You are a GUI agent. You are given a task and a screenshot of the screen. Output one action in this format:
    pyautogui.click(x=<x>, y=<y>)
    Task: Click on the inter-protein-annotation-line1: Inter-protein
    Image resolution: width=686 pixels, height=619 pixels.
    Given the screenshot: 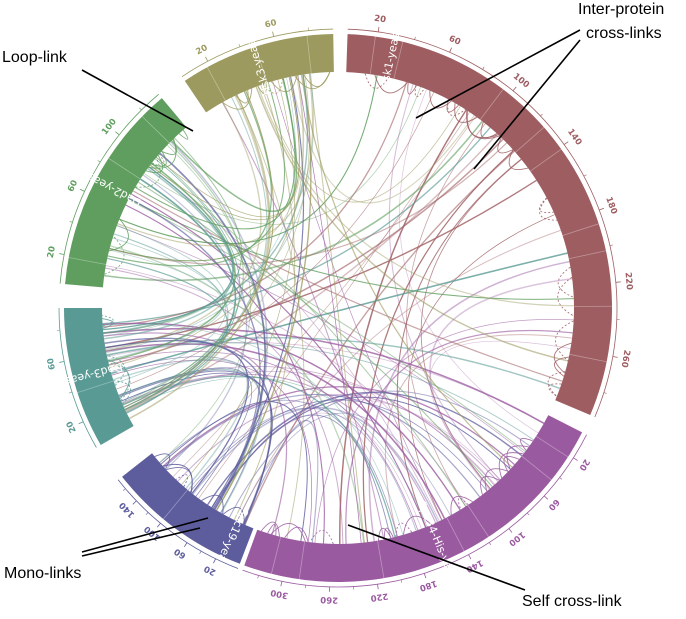 What is the action you would take?
    pyautogui.click(x=621, y=9)
    